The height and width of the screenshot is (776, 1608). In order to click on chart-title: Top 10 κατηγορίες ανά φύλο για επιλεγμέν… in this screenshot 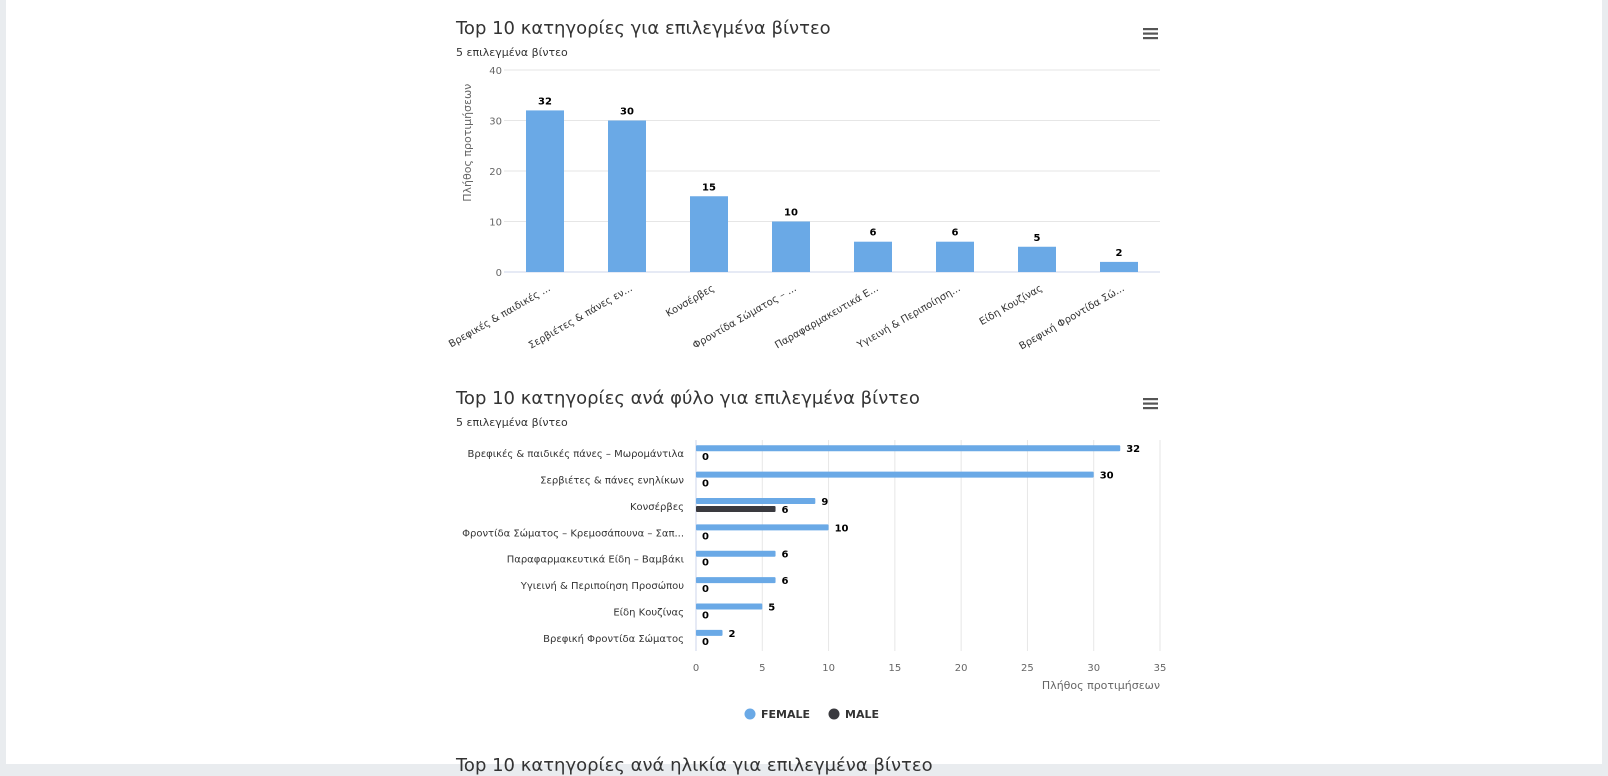, I will do `click(688, 398)`.